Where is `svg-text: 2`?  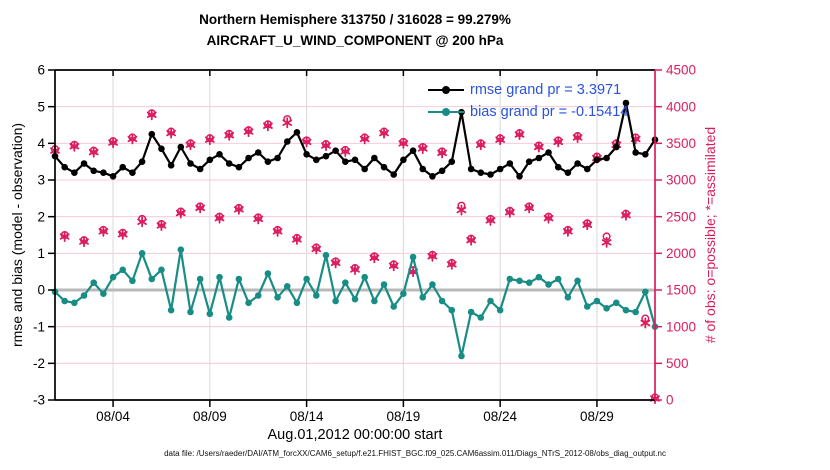
svg-text: 2 is located at coordinates (41, 216).